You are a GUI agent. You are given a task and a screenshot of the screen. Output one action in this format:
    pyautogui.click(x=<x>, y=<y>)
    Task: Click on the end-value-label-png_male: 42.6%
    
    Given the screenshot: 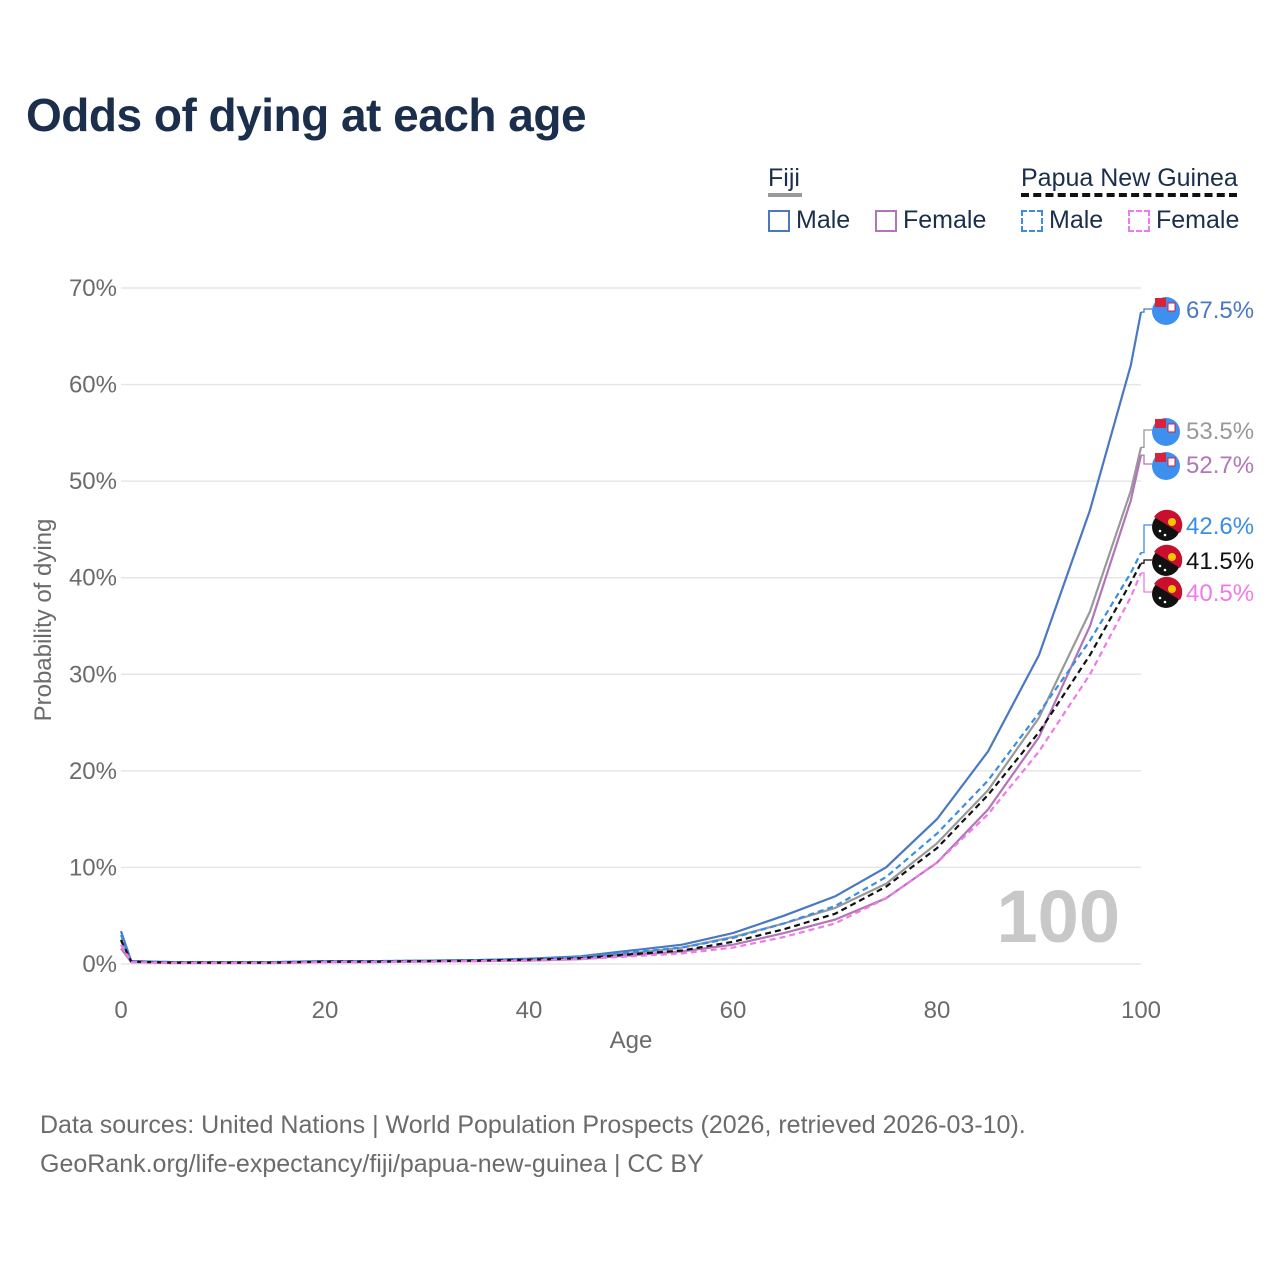 What is the action you would take?
    pyautogui.click(x=1220, y=526)
    